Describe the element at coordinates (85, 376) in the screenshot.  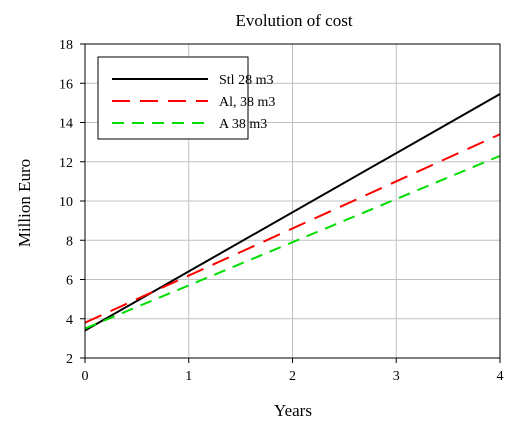
I see `x-tick-label-0: 0` at that location.